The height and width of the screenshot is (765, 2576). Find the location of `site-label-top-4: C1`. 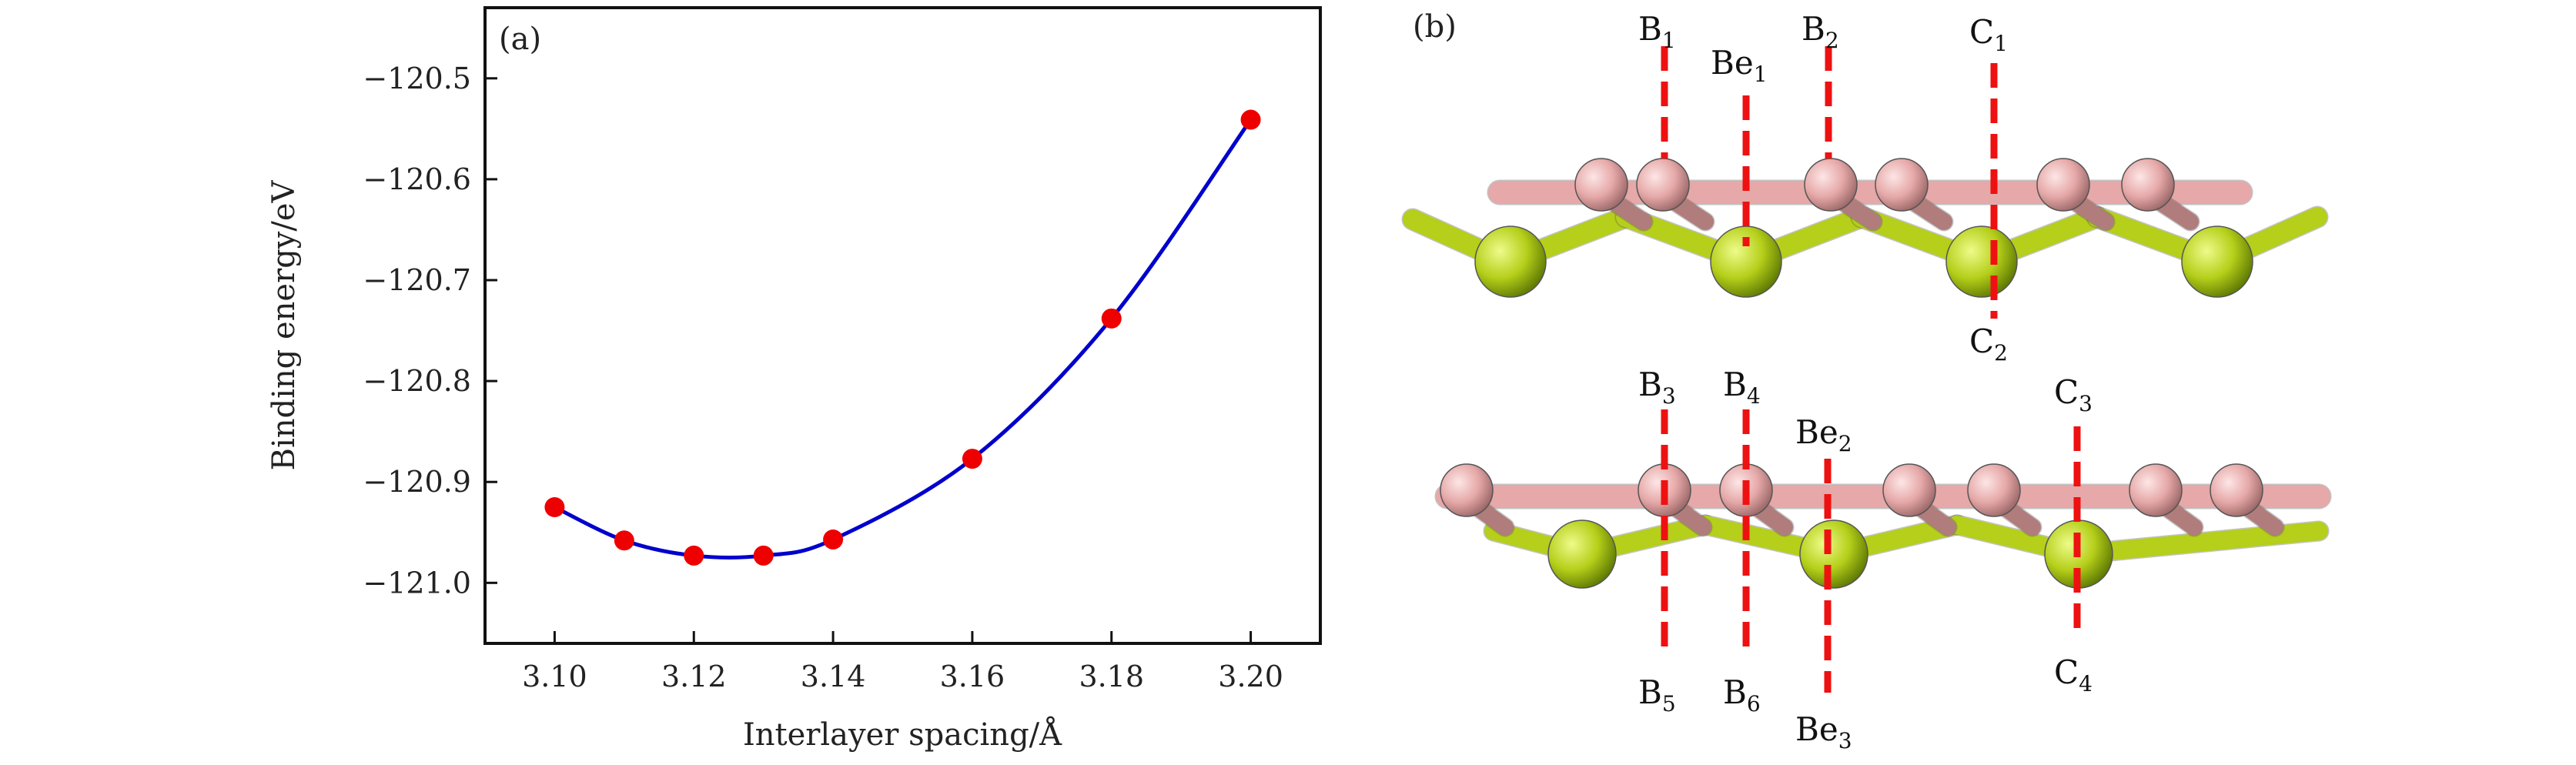

site-label-top-4: C1 is located at coordinates (1989, 34).